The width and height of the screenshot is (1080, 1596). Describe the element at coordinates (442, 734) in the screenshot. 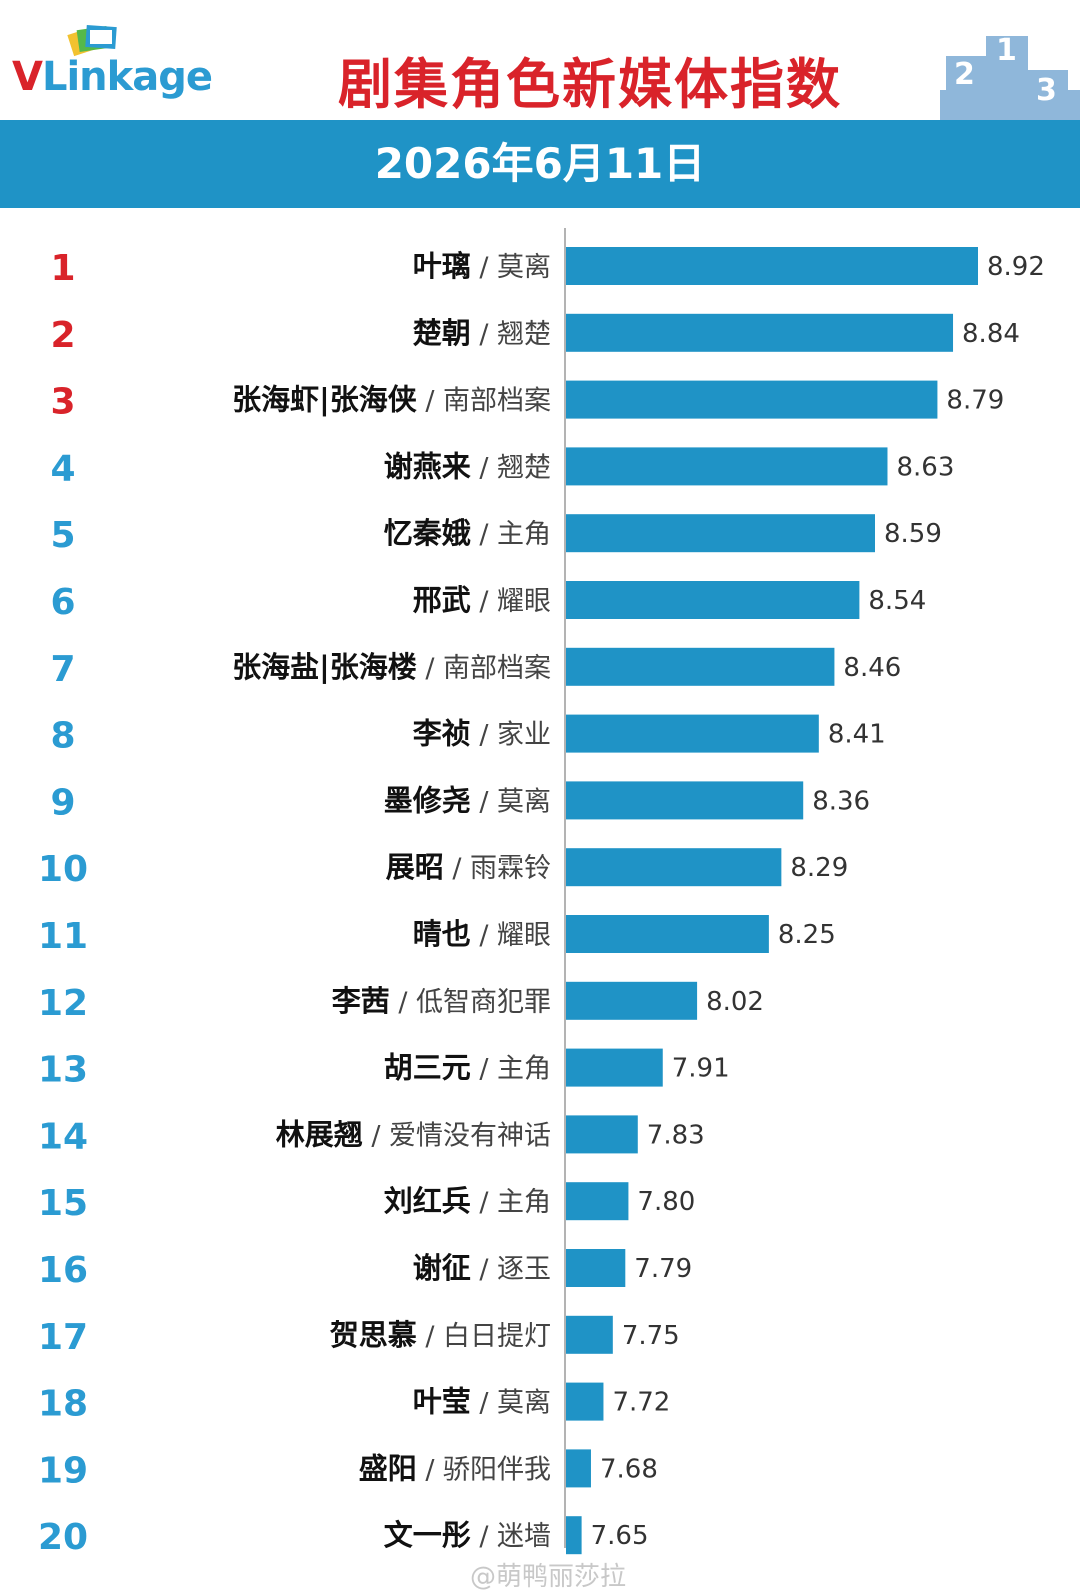

I see `character-name: 李祯` at that location.